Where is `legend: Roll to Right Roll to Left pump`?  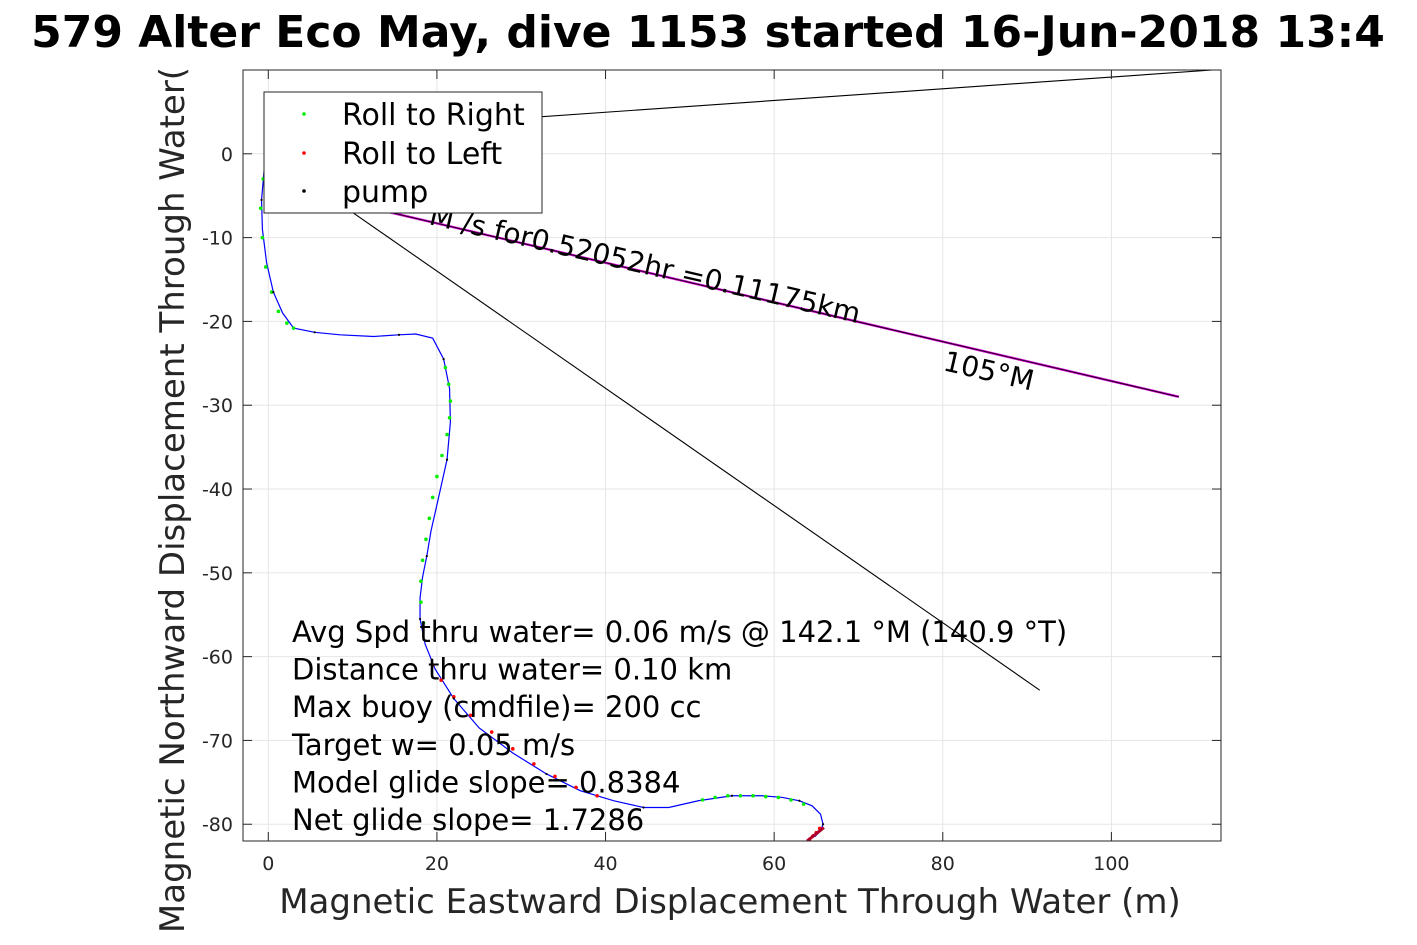
legend: Roll to Right Roll to Left pump is located at coordinates (403, 152).